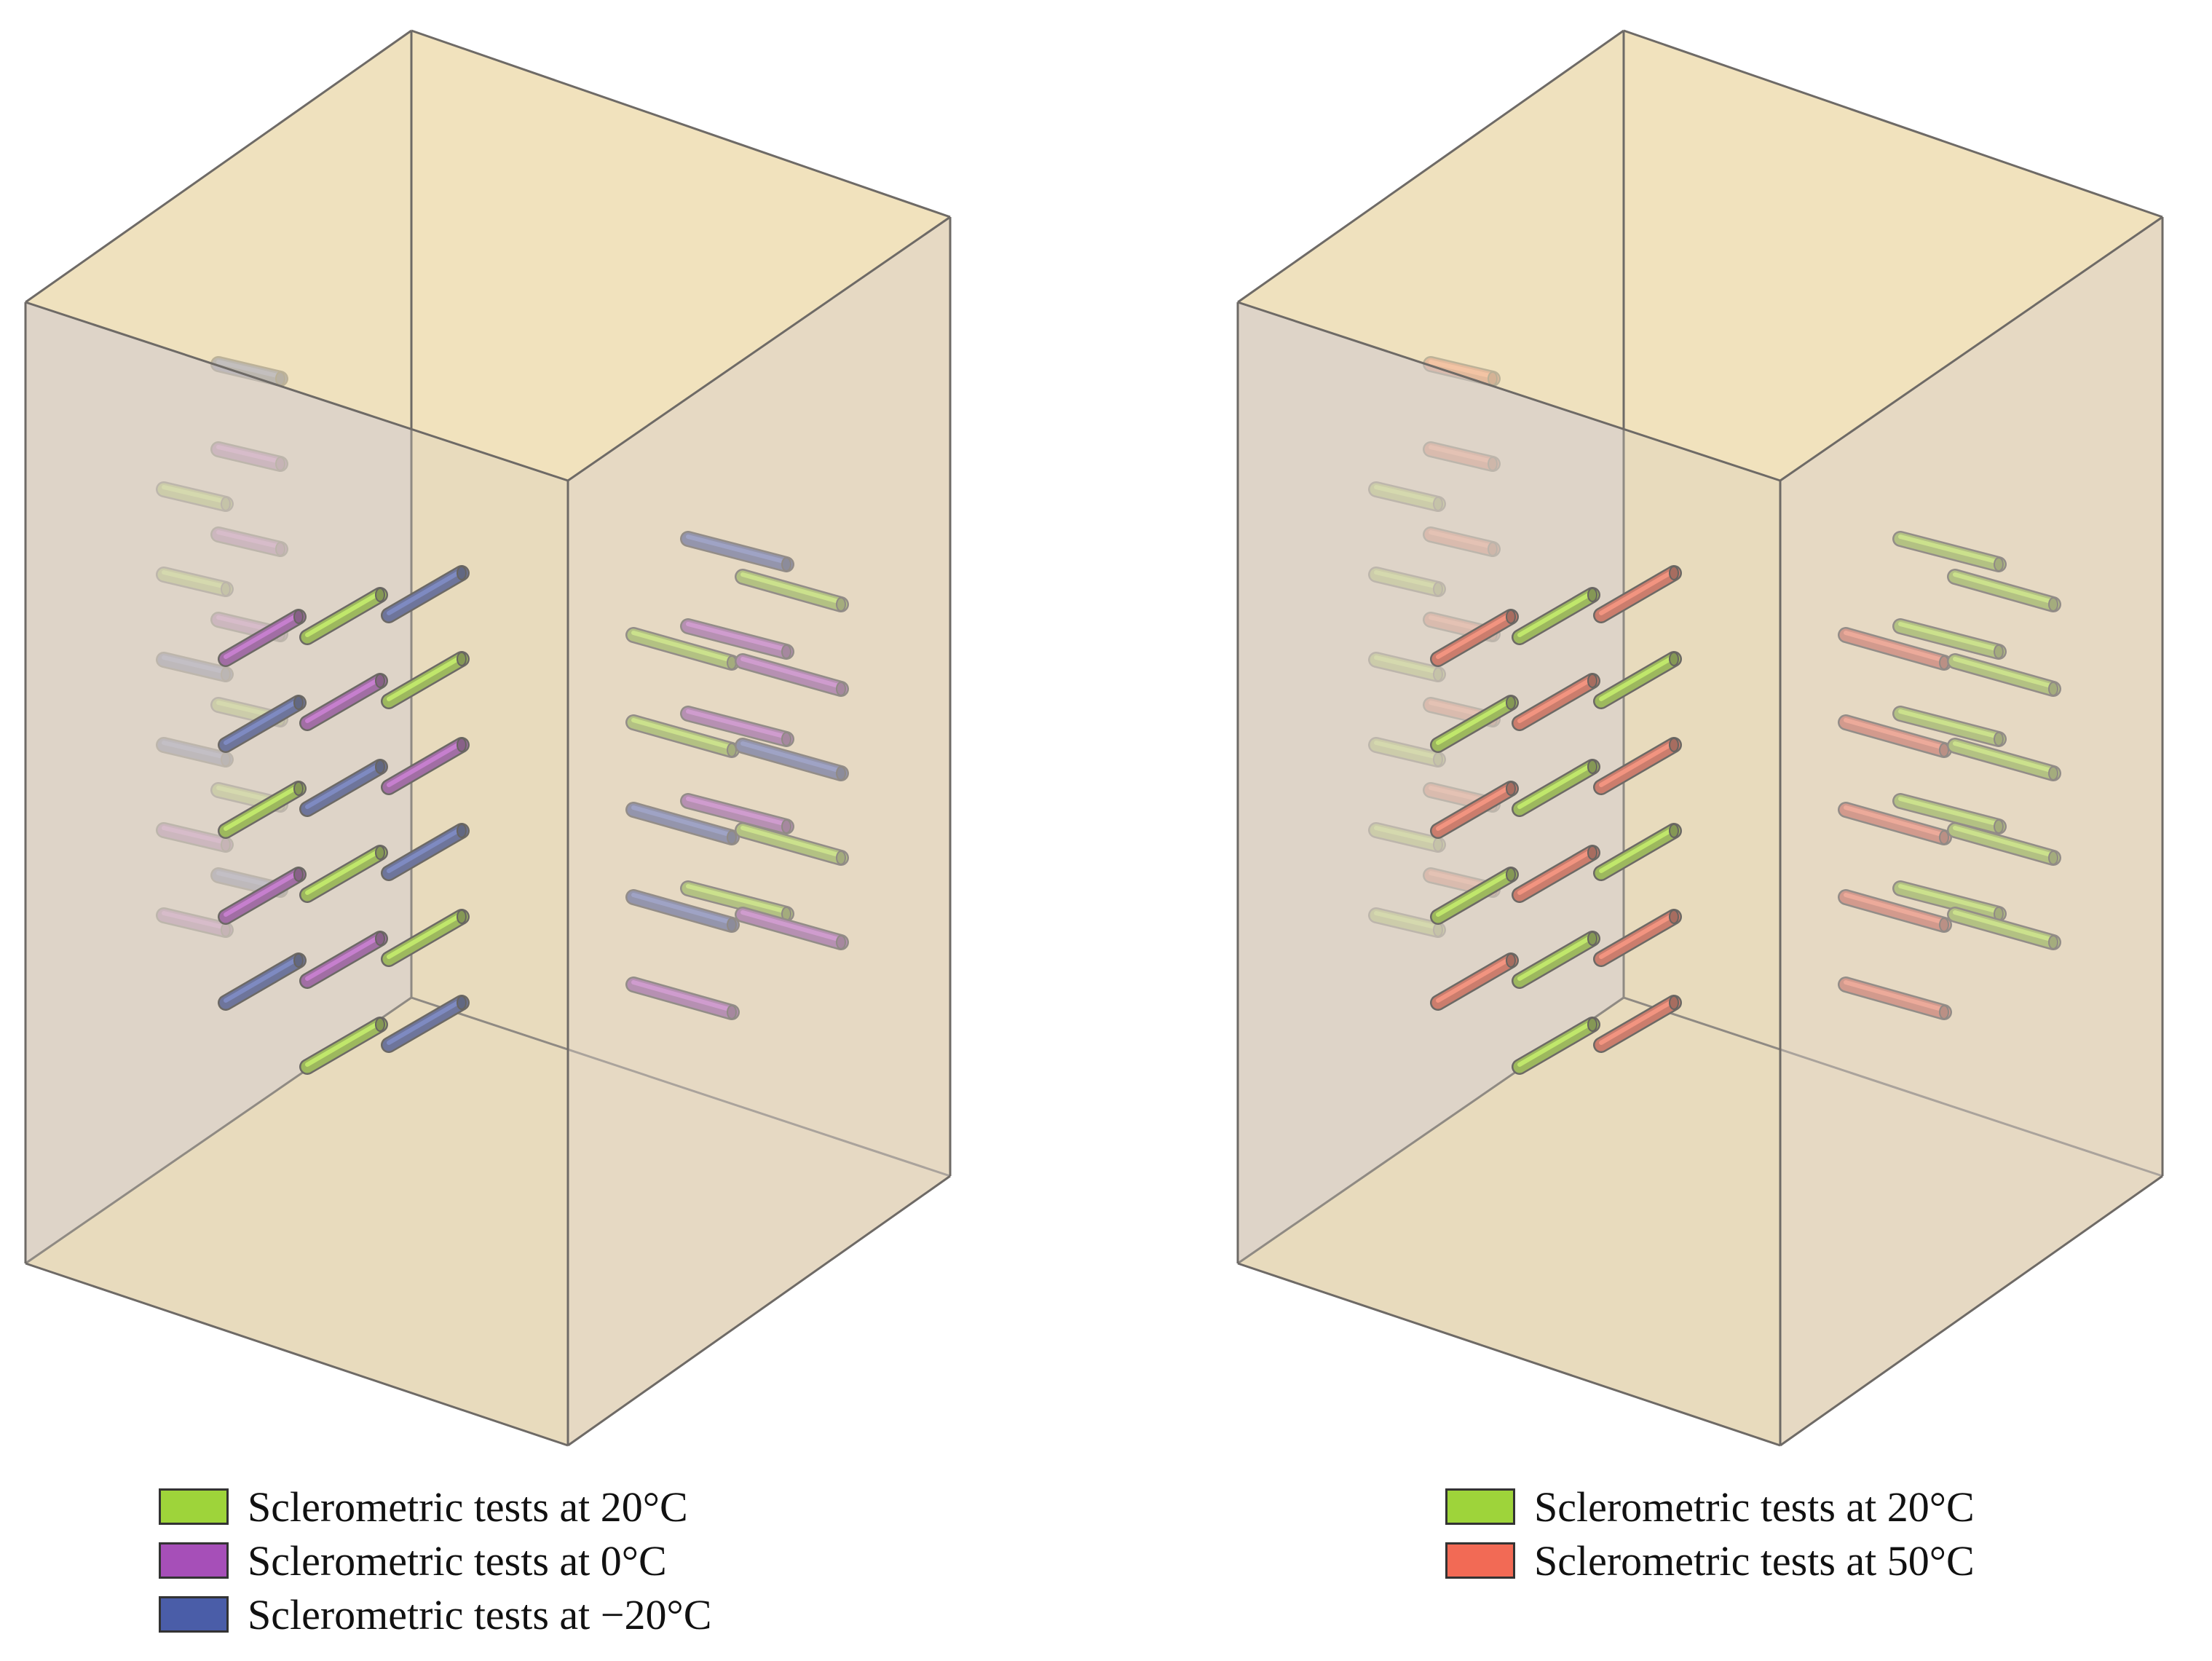  What do you see at coordinates (759, 831) in the screenshot?
I see `left-front-right-face` at bounding box center [759, 831].